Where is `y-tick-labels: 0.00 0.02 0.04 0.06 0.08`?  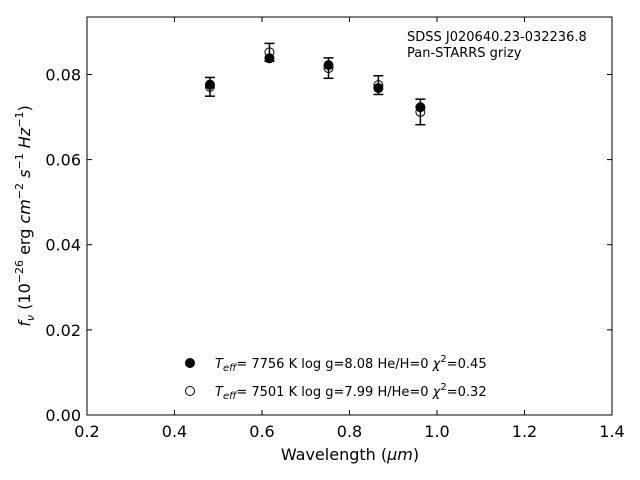
y-tick-labels: 0.00 0.02 0.04 0.06 0.08 is located at coordinates (63, 245).